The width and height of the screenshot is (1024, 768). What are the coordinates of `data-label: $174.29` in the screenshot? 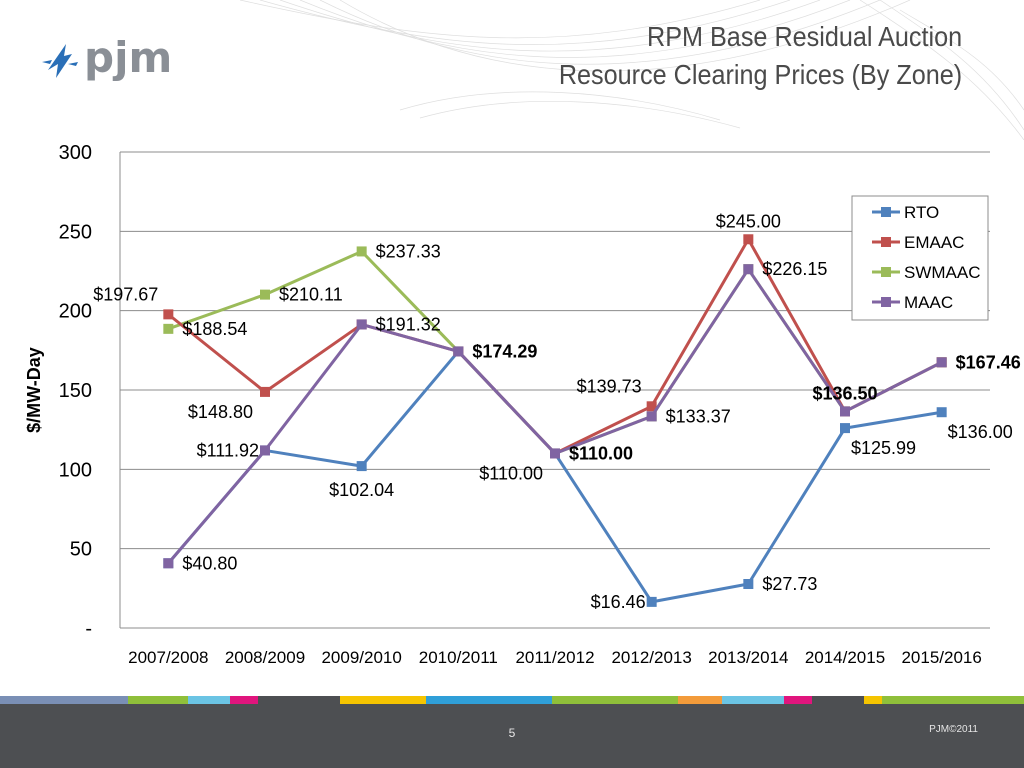 It's located at (504, 351).